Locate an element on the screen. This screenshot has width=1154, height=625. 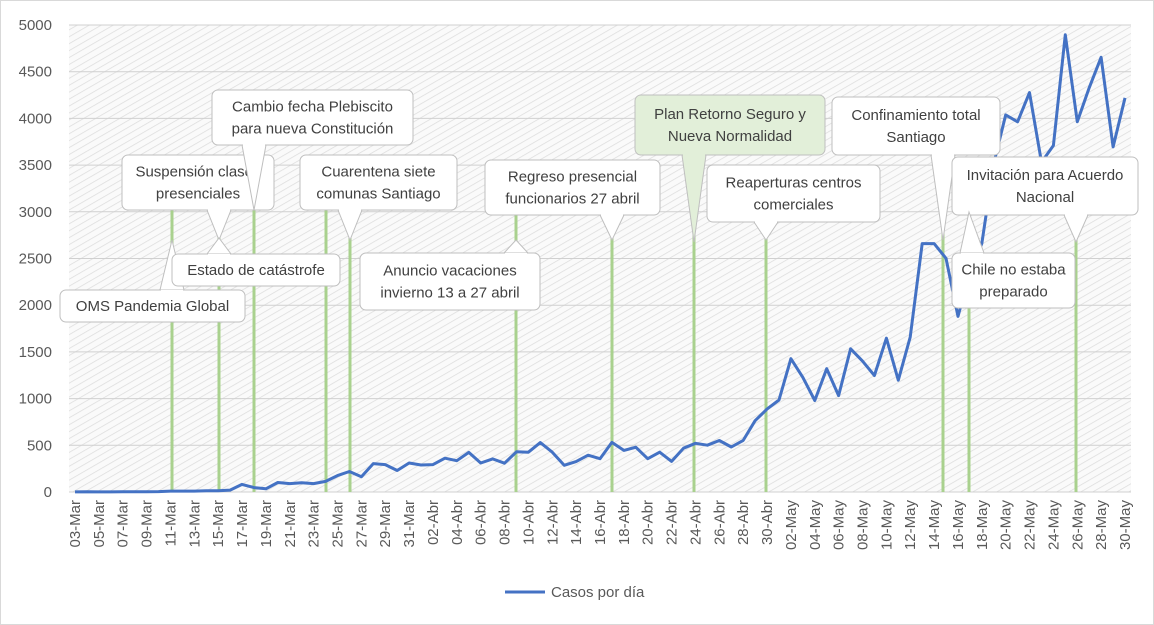
x-tick-label: 04-May is located at coordinates (815, 525).